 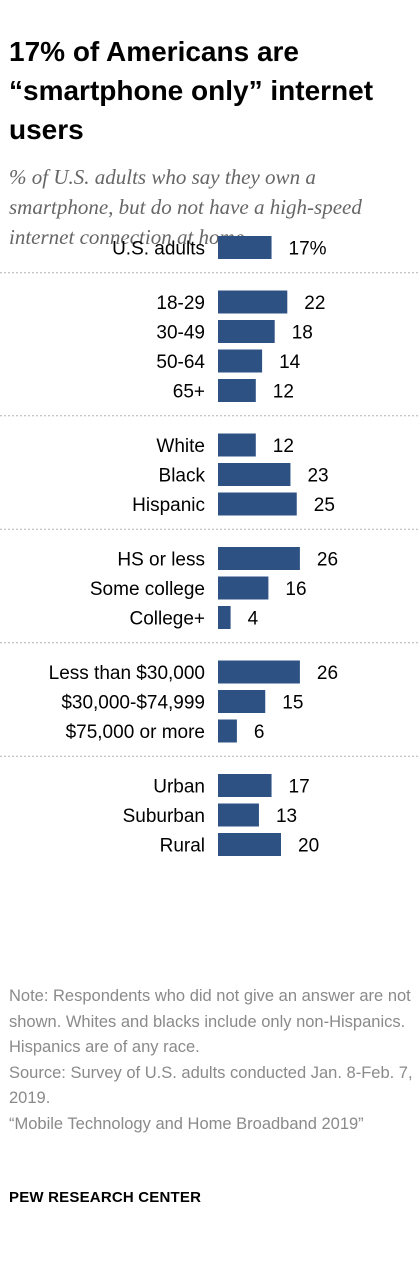 I want to click on value-label: 16, so click(x=295, y=589).